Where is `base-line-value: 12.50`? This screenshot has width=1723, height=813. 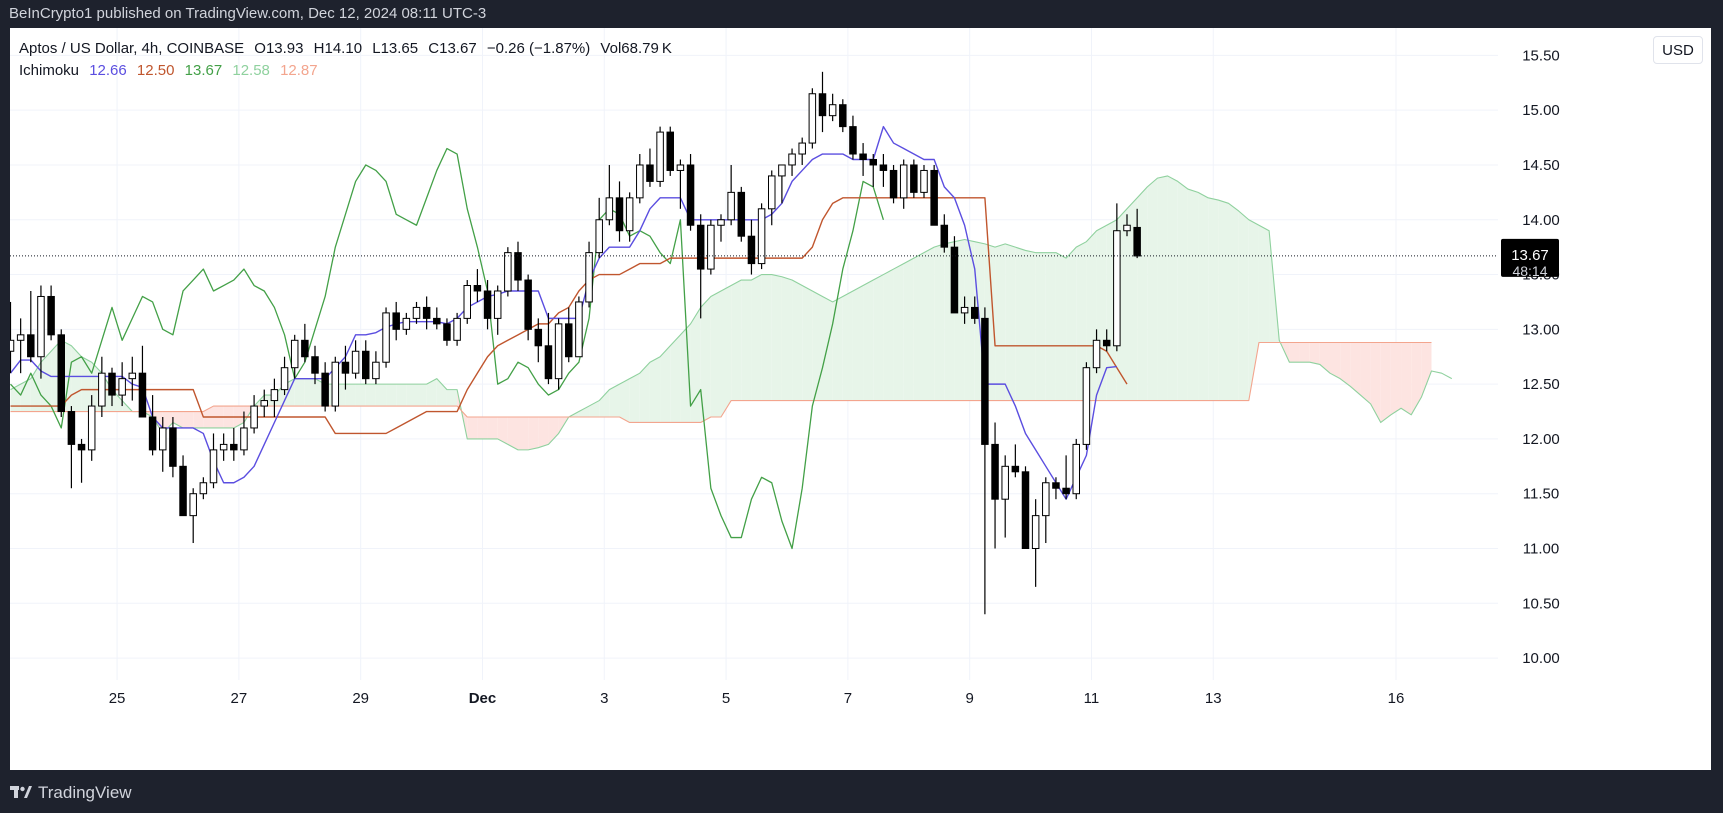 base-line-value: 12.50 is located at coordinates (155, 70).